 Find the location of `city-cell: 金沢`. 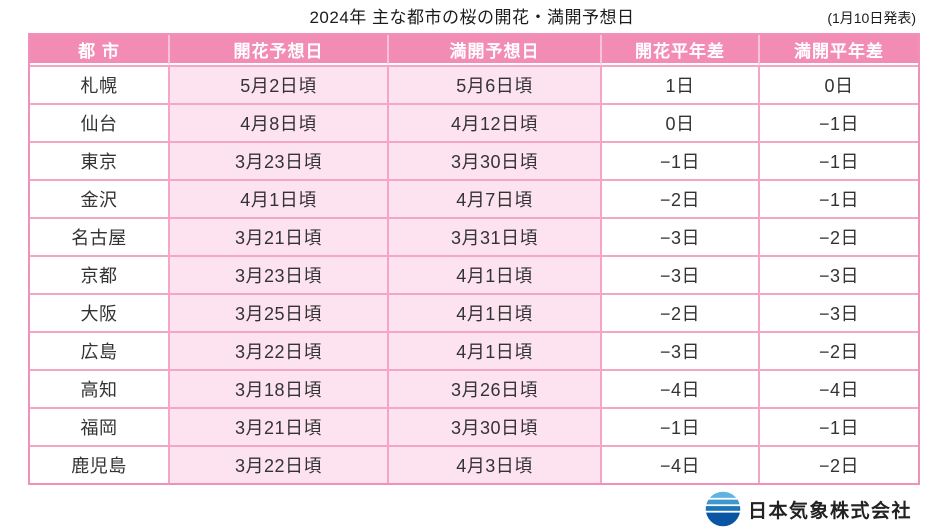

city-cell: 金沢 is located at coordinates (100, 200).